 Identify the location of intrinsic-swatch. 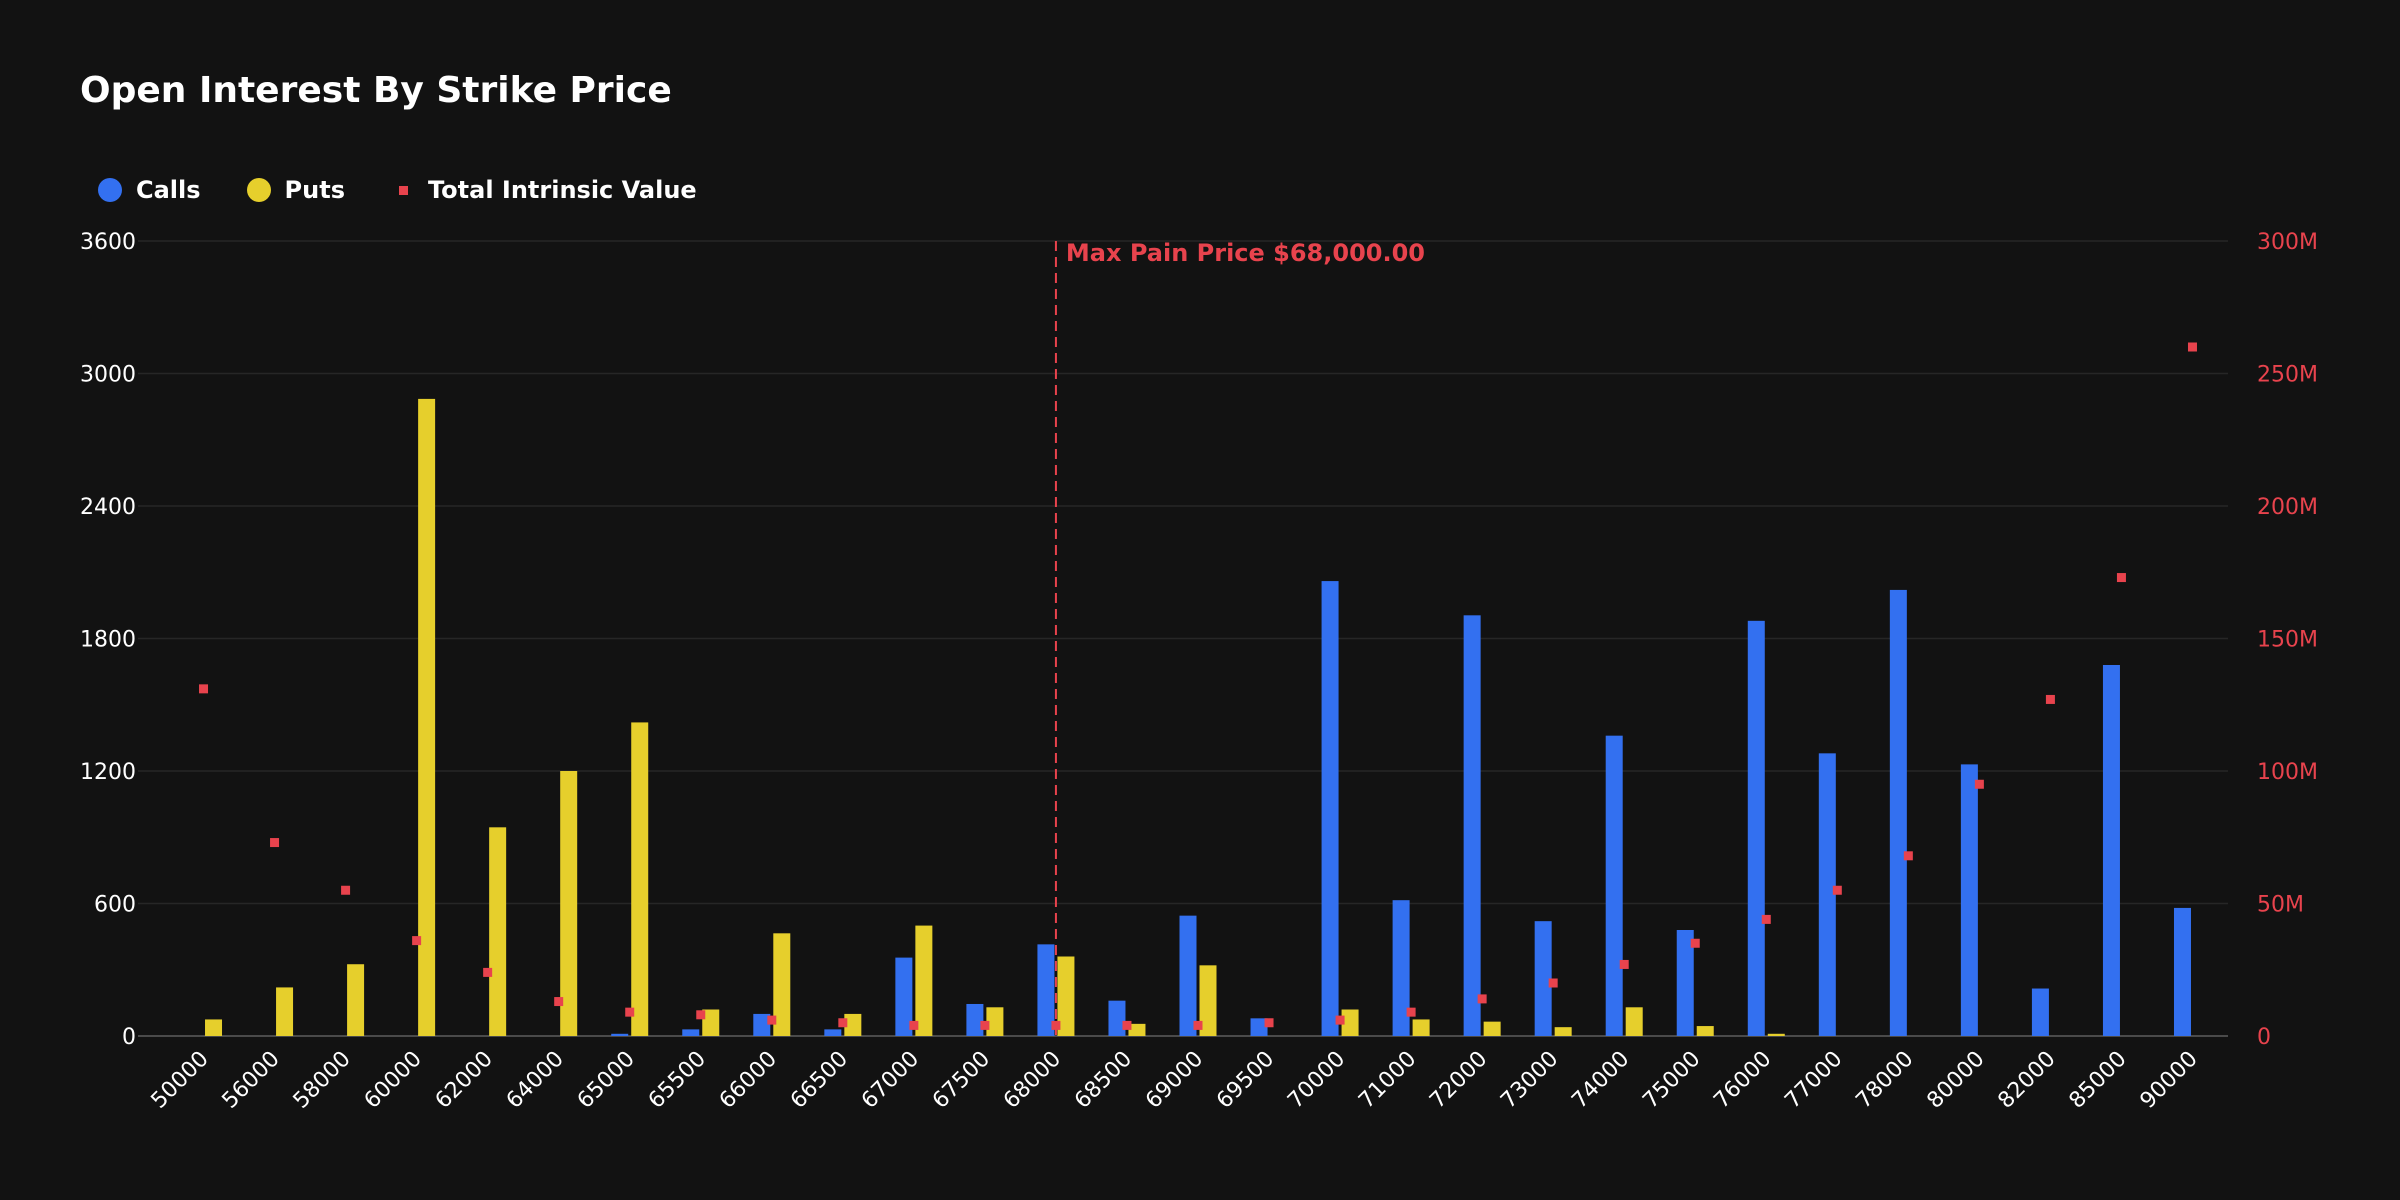
(403, 190).